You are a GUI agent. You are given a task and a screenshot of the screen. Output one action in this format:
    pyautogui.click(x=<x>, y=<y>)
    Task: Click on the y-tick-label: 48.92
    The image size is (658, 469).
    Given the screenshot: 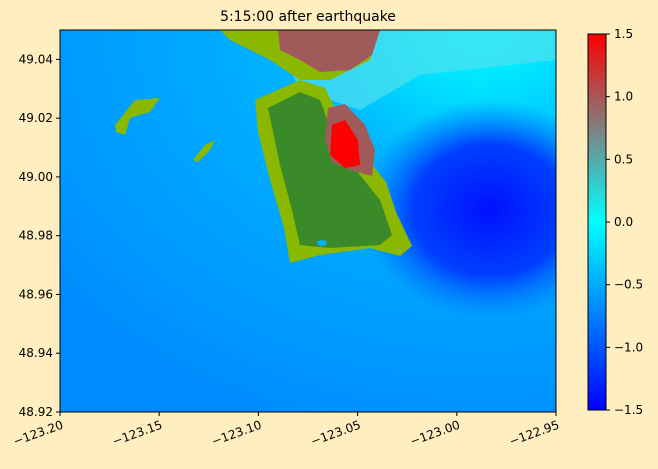 What is the action you would take?
    pyautogui.click(x=36, y=412)
    